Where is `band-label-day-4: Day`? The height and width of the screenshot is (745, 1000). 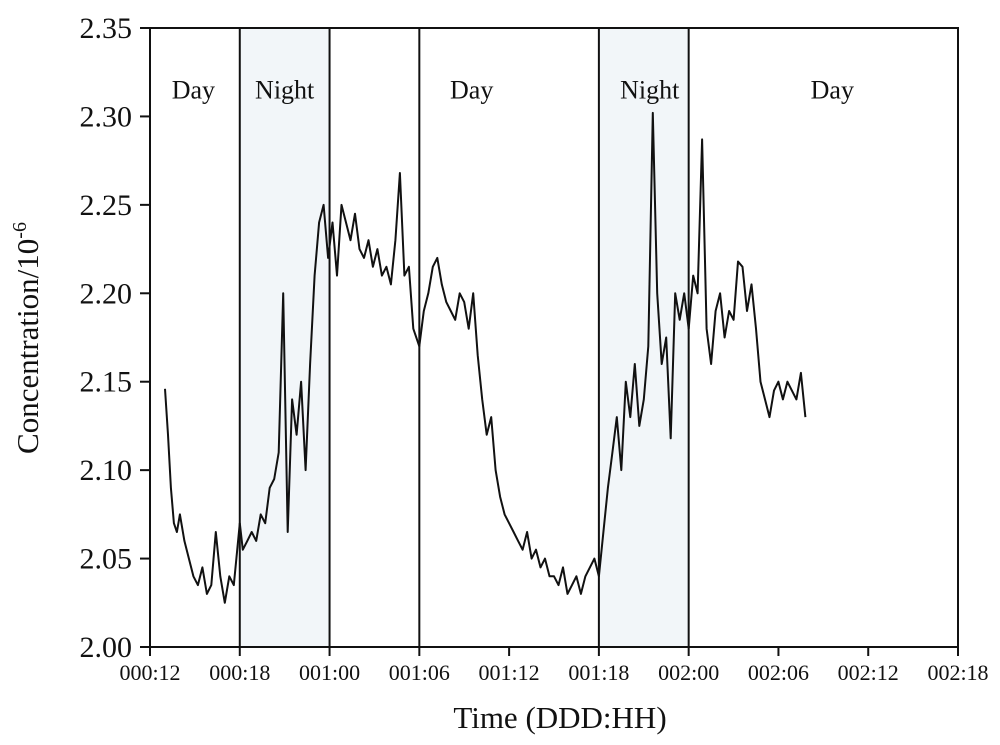 band-label-day-4: Day is located at coordinates (832, 90).